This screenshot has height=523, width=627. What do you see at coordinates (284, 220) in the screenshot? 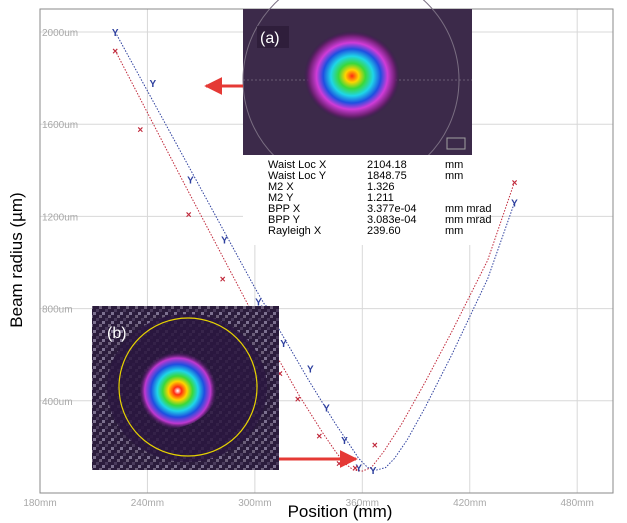
I see `result-name: BPP Y` at bounding box center [284, 220].